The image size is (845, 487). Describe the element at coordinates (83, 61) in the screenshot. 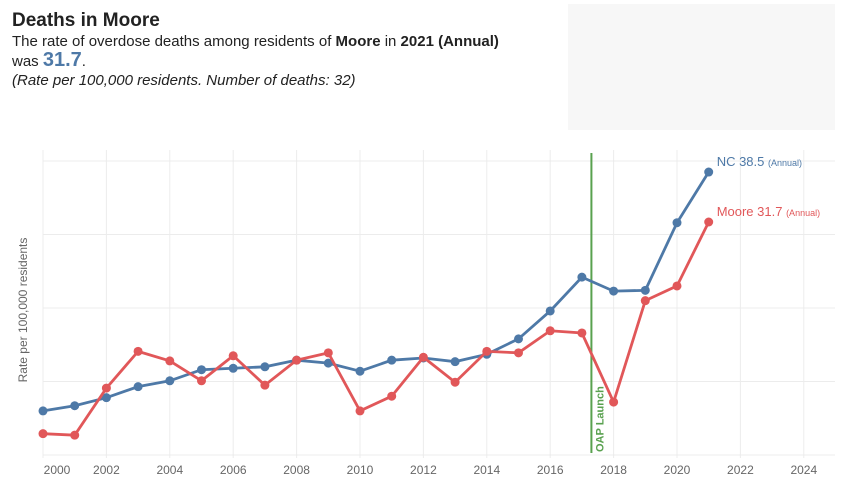

I see `summary-text: .` at that location.